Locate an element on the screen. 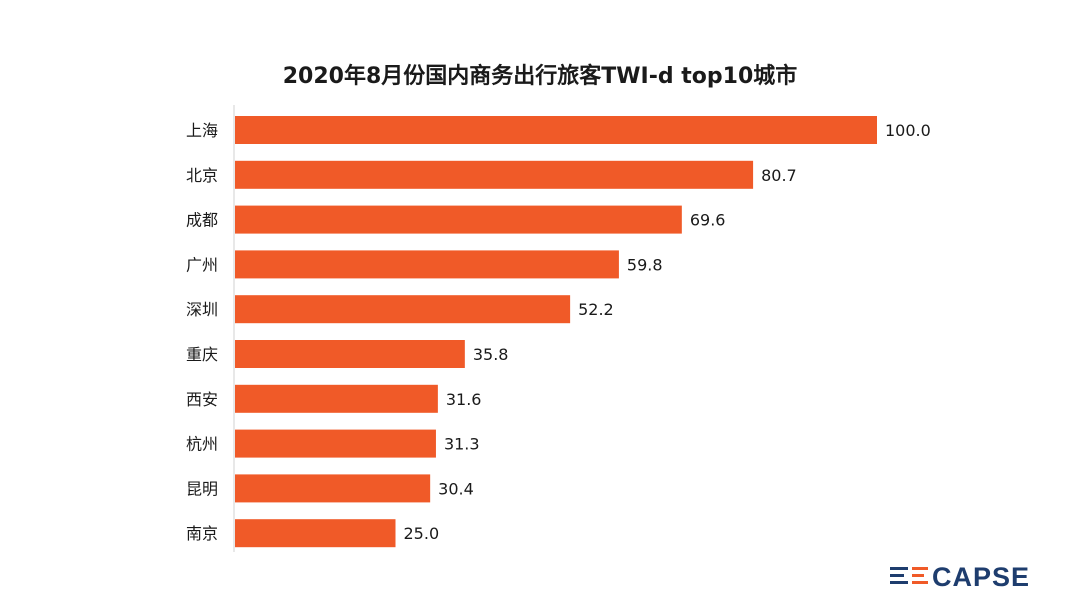 The image size is (1080, 605). value-label-3: 69.6 is located at coordinates (708, 220).